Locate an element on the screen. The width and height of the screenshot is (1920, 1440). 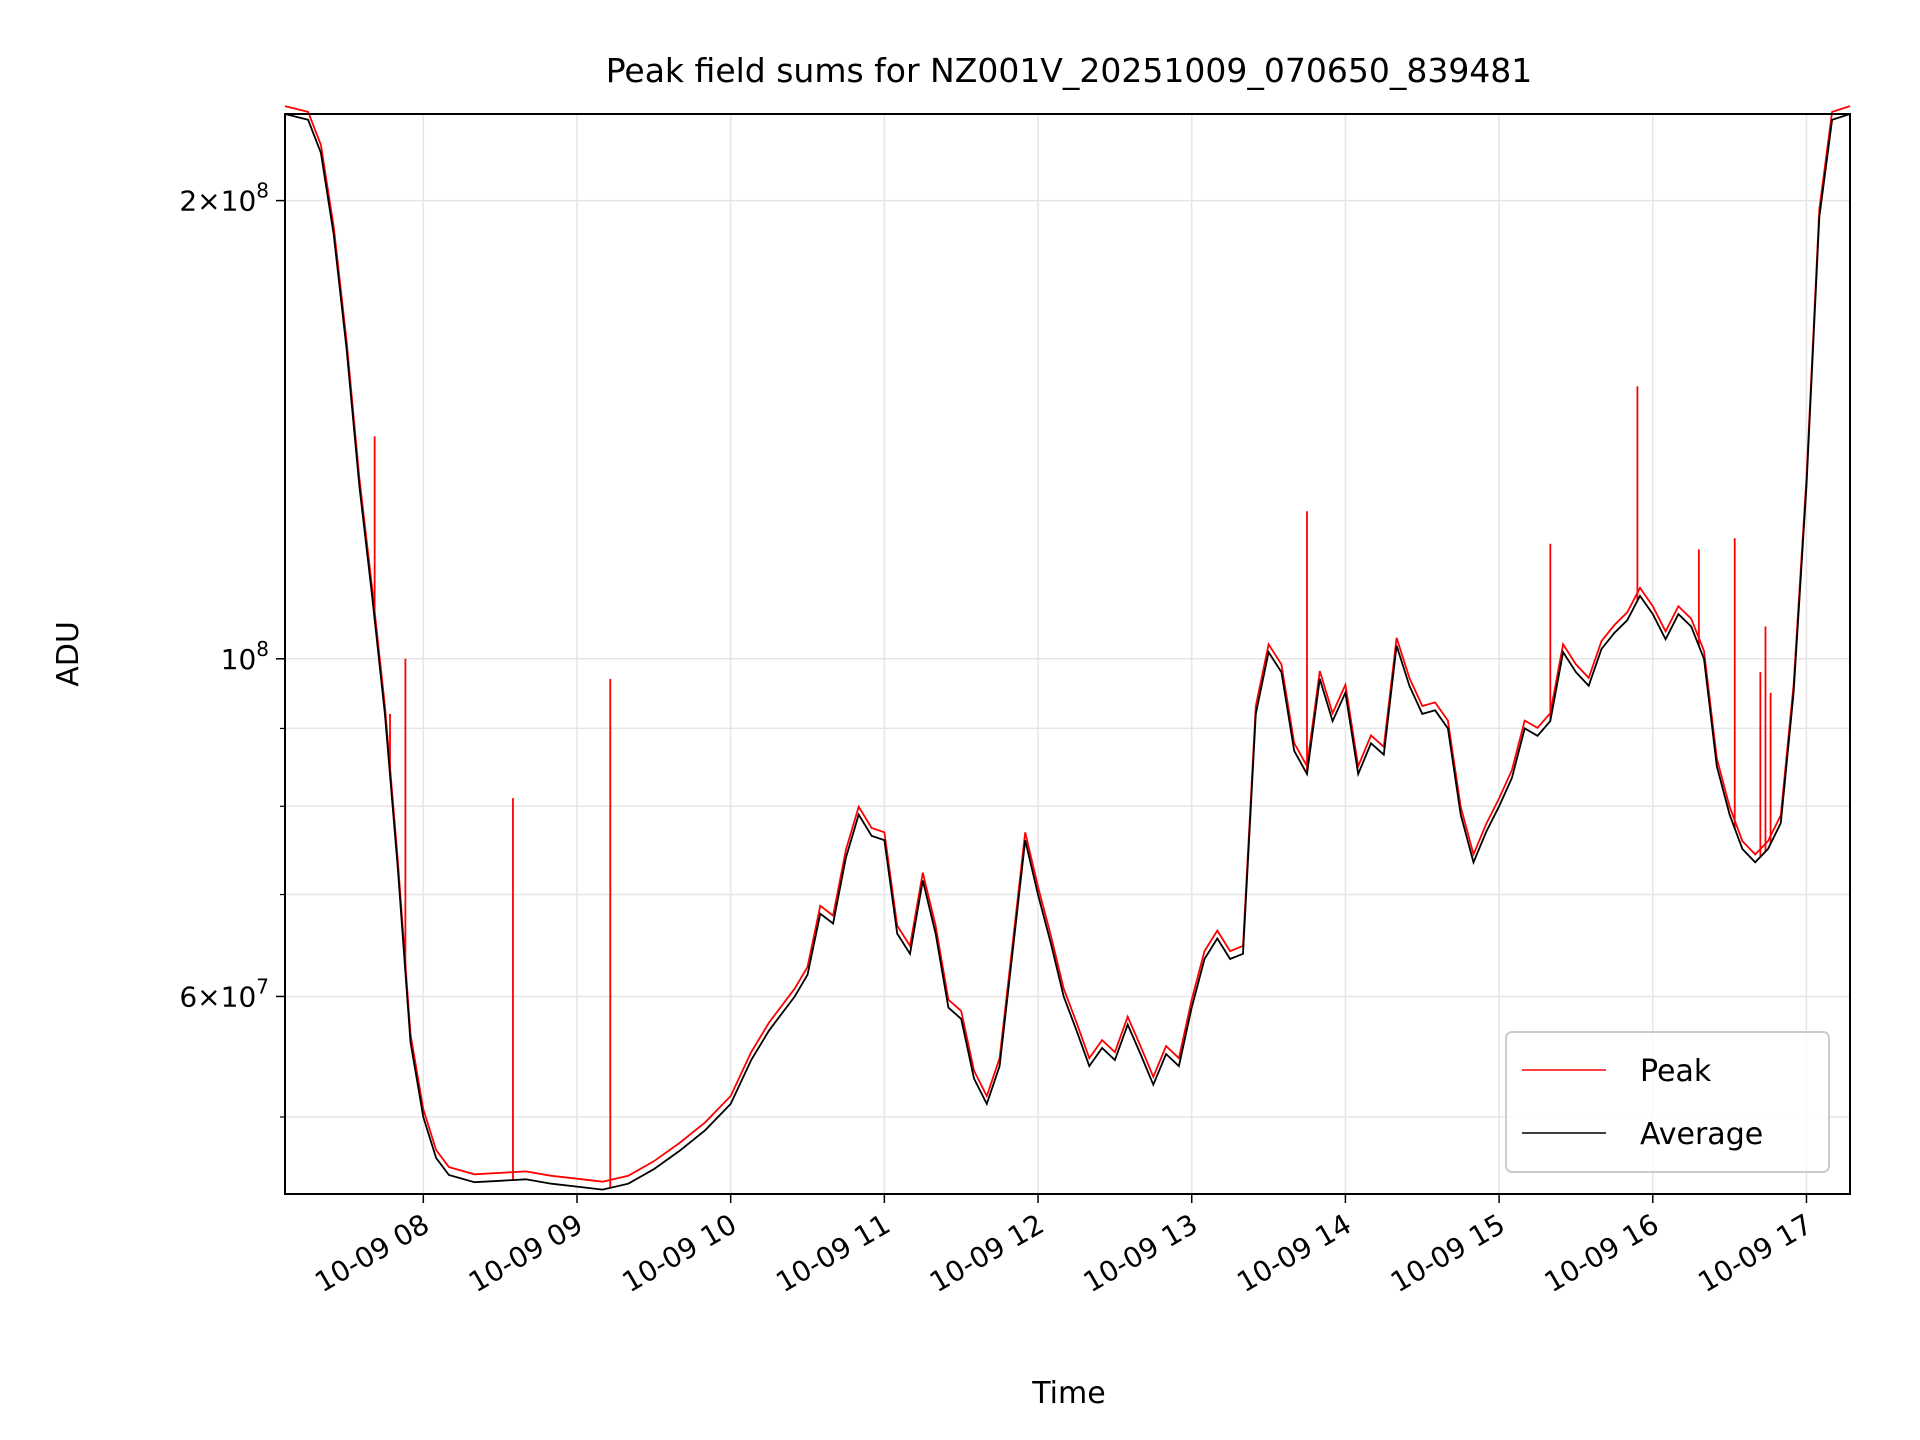
x-tick-label: 10-09 09 is located at coordinates (526, 1253).